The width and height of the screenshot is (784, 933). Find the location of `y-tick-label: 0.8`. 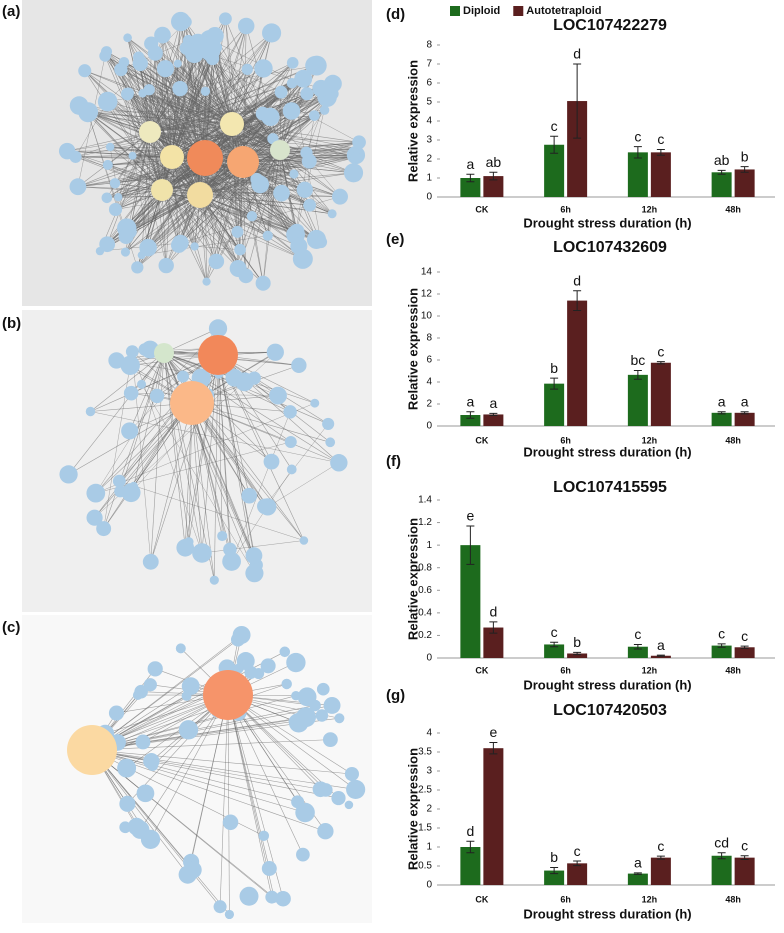

y-tick-label: 0.8 is located at coordinates (425, 567).